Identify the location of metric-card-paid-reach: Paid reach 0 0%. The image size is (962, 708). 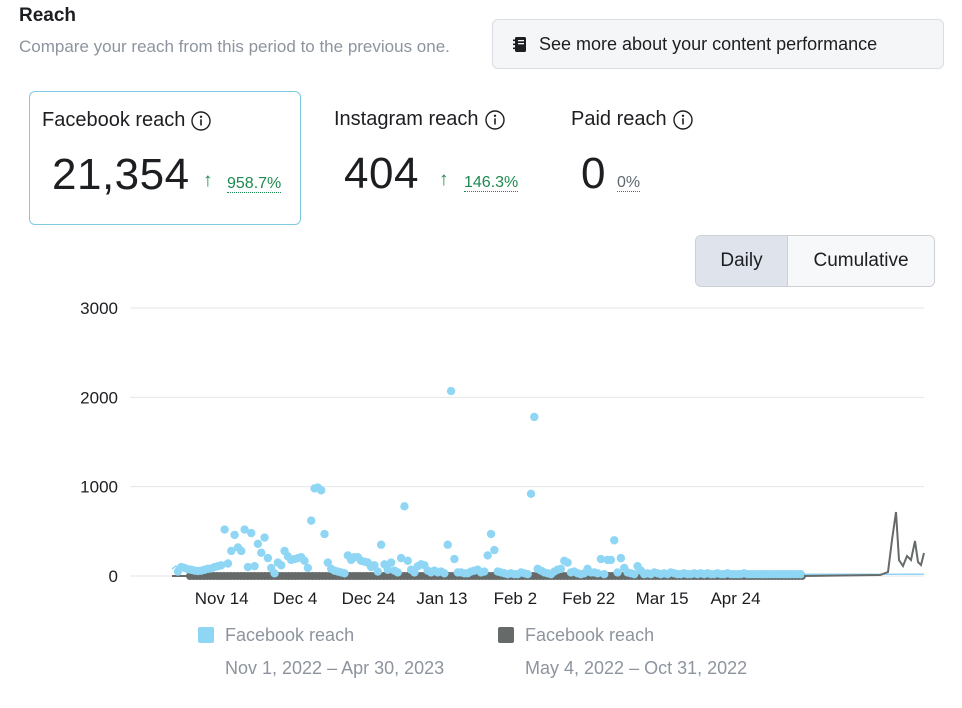
(649, 158).